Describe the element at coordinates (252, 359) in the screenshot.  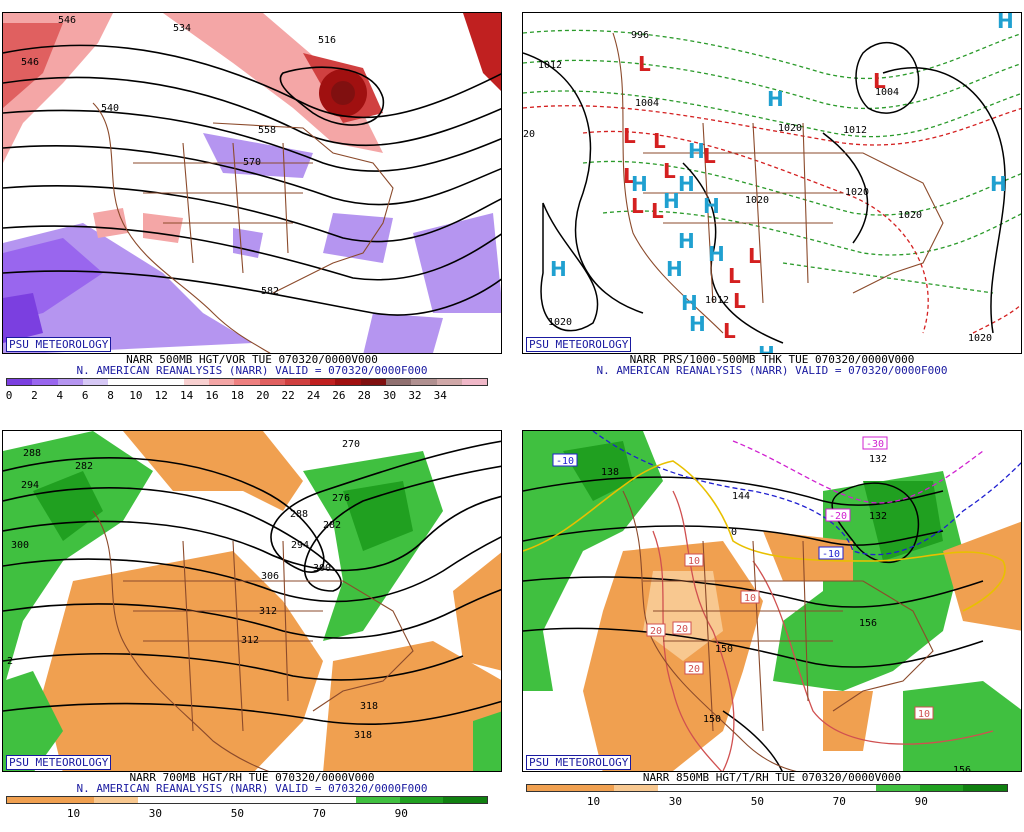
I see `panel-caption: NARR 500MB HGT/VOR TUE 070320/0000V000` at that location.